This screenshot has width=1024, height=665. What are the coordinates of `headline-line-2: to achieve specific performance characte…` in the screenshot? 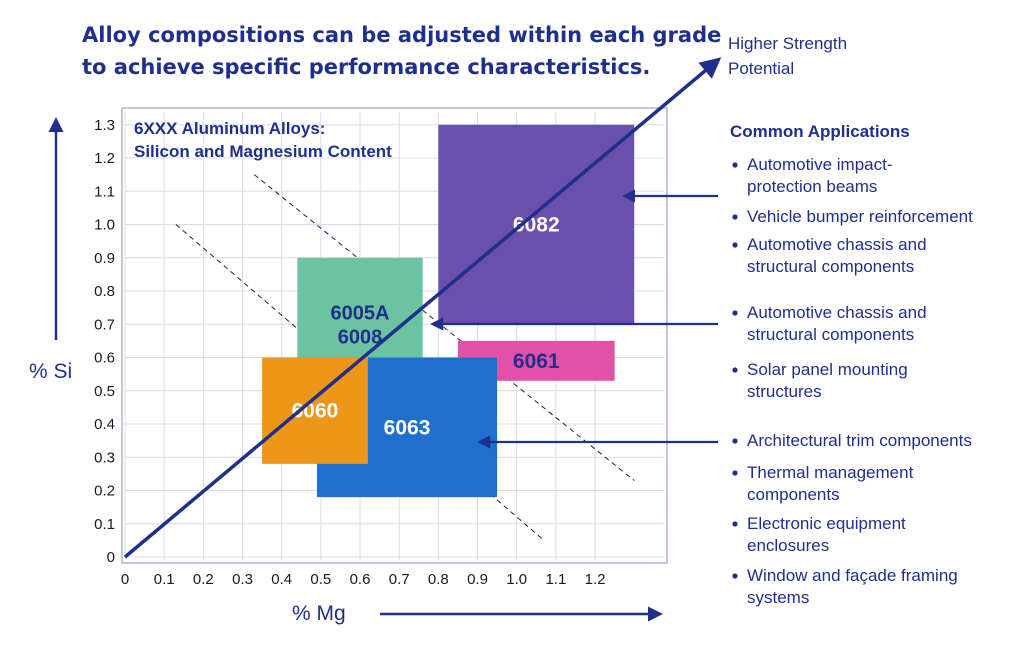 It's located at (366, 67).